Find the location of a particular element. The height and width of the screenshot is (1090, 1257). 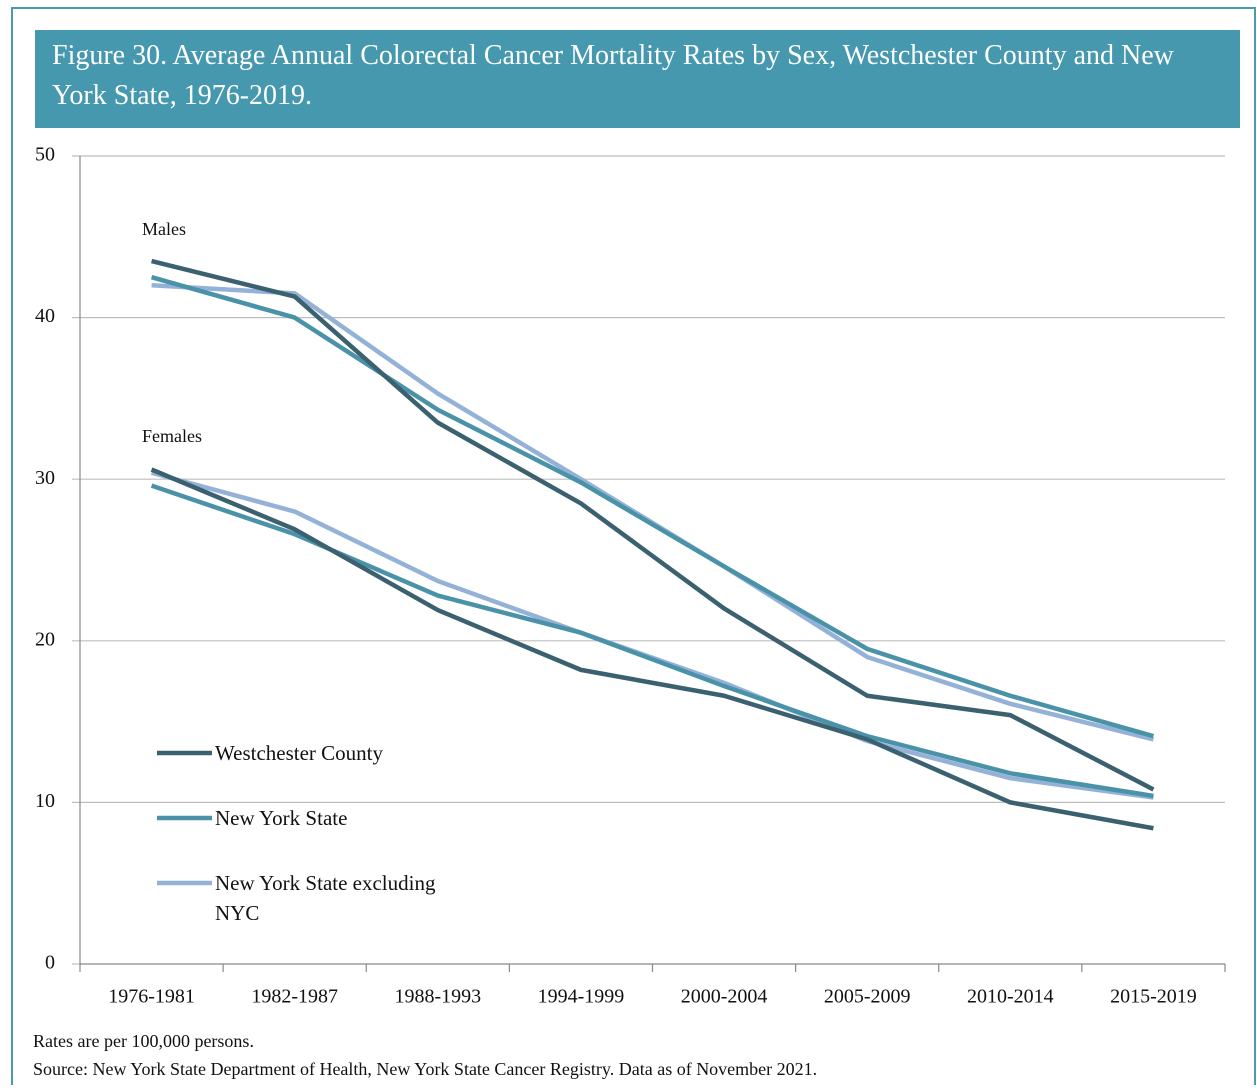

y-tick-label: 0 is located at coordinates (50, 963).